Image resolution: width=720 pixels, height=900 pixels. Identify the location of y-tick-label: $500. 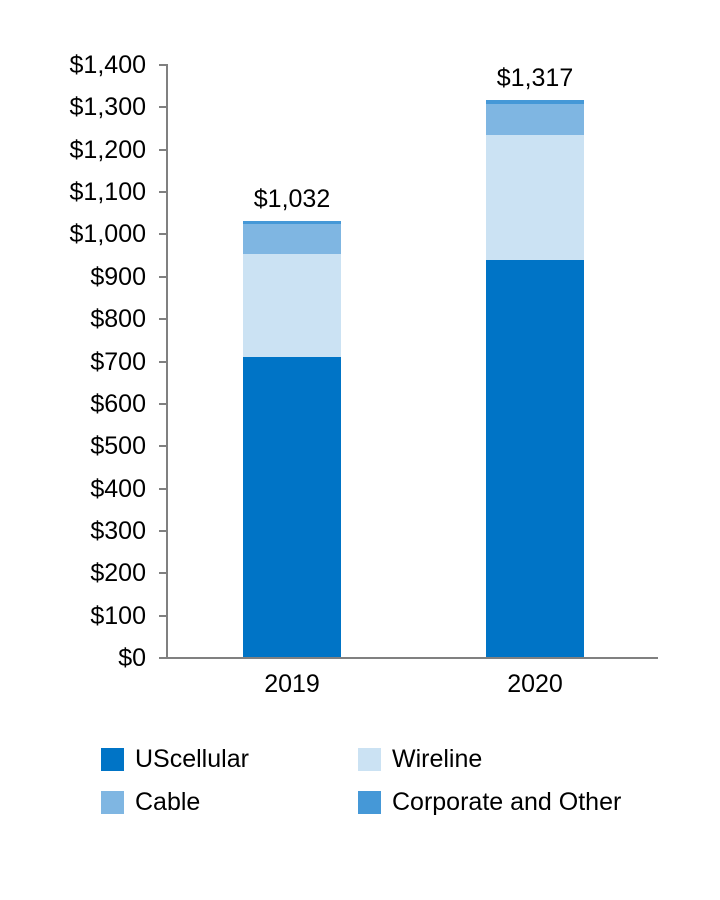
(118, 446).